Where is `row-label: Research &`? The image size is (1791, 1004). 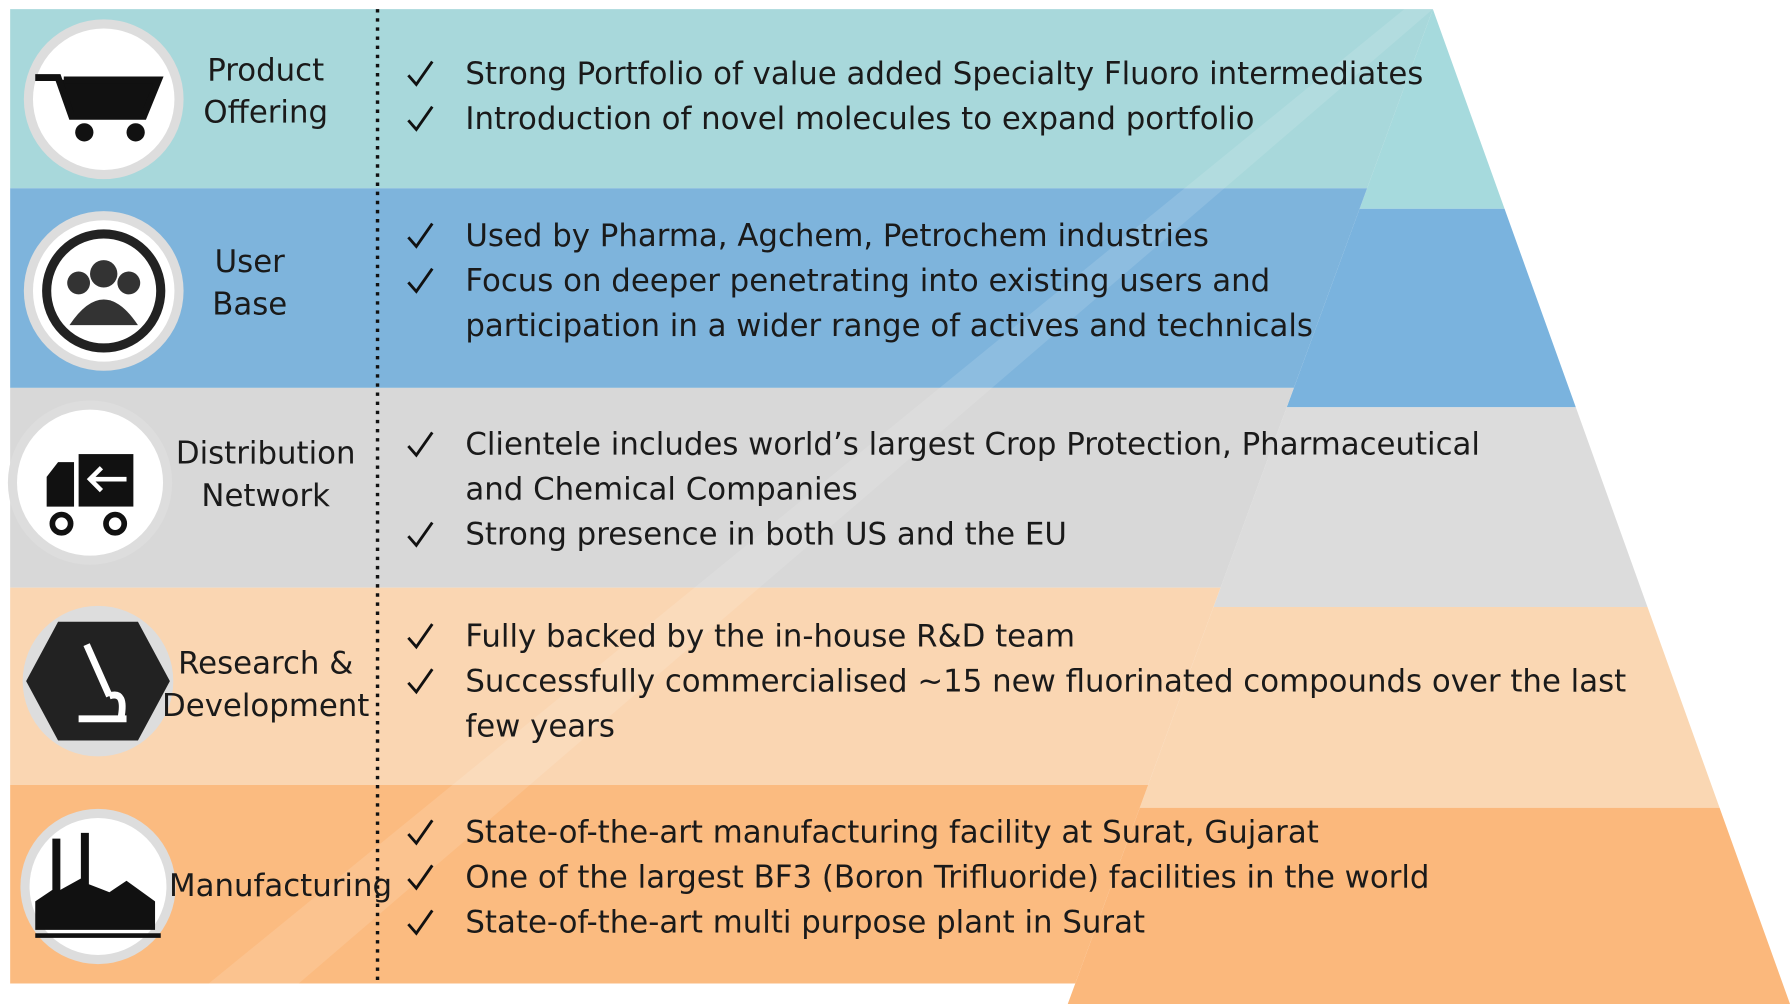 row-label: Research & is located at coordinates (265, 664).